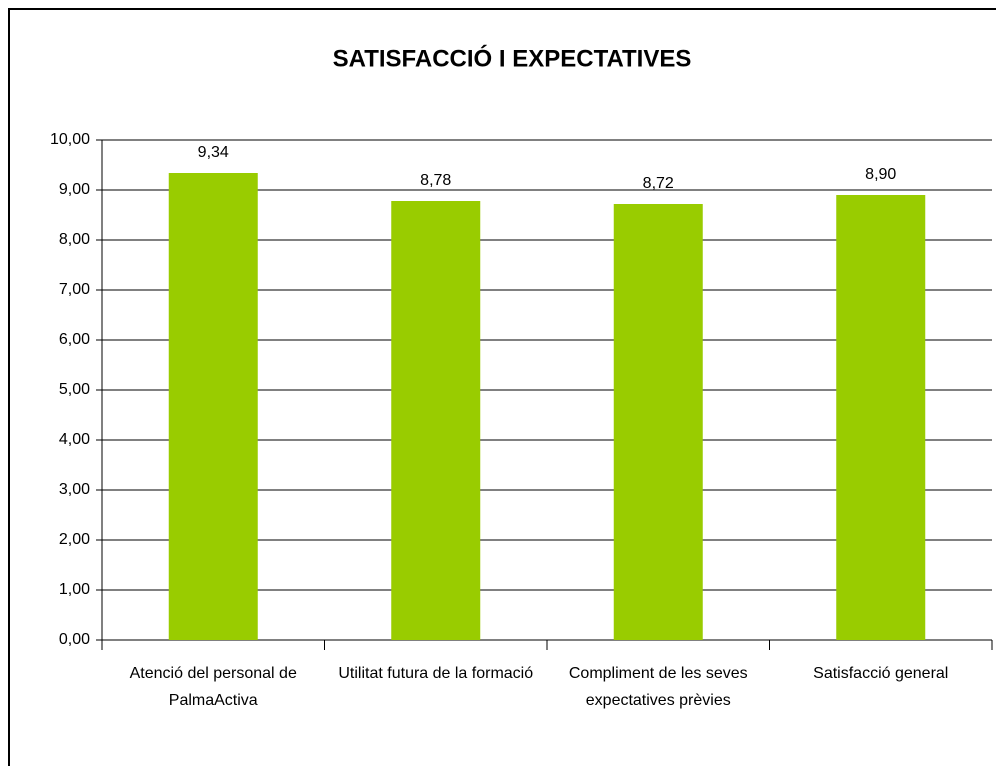  Describe the element at coordinates (658, 183) in the screenshot. I see `value-label: 8,72` at that location.